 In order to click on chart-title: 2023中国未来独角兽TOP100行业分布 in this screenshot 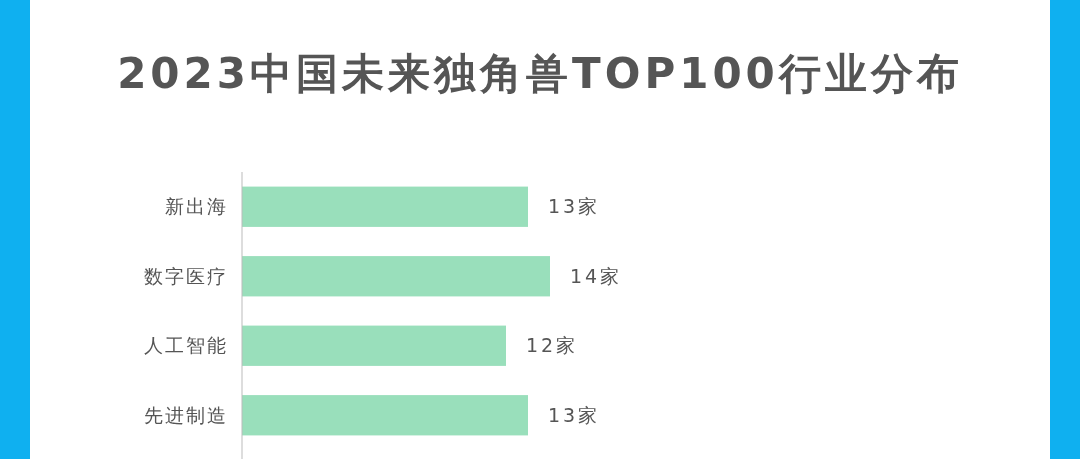, I will do `click(540, 73)`.